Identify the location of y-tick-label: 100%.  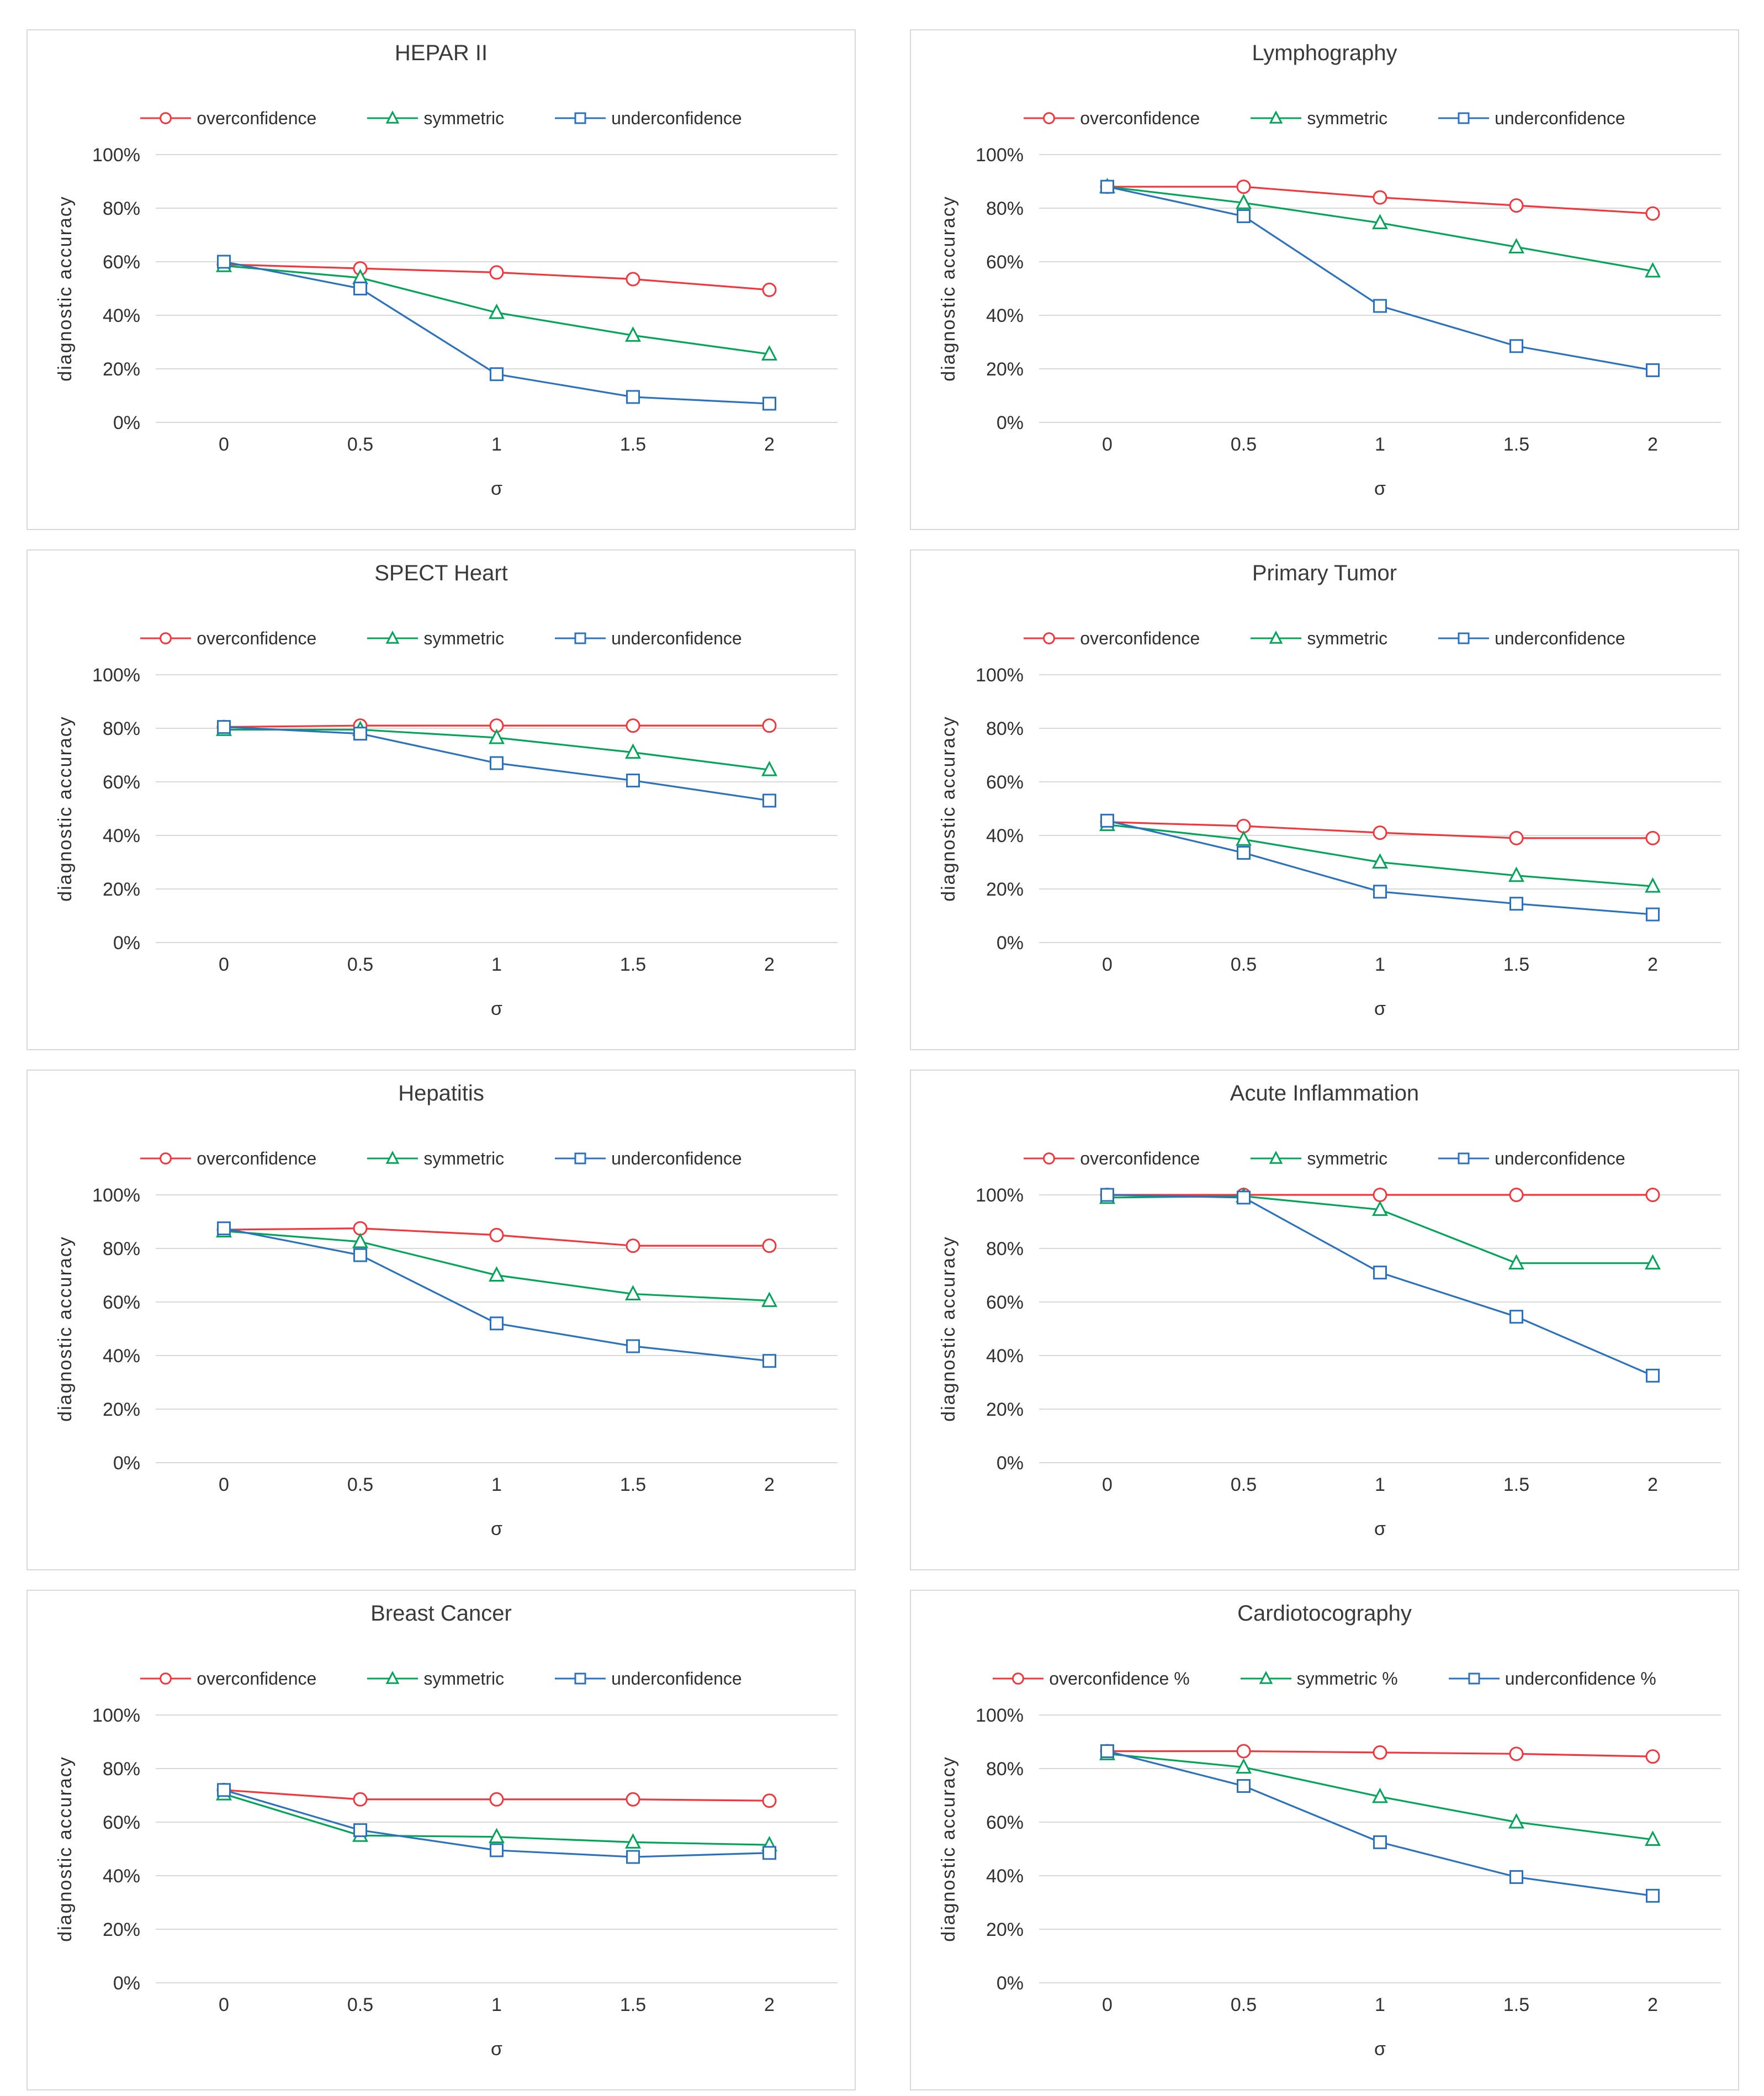
(1000, 1196).